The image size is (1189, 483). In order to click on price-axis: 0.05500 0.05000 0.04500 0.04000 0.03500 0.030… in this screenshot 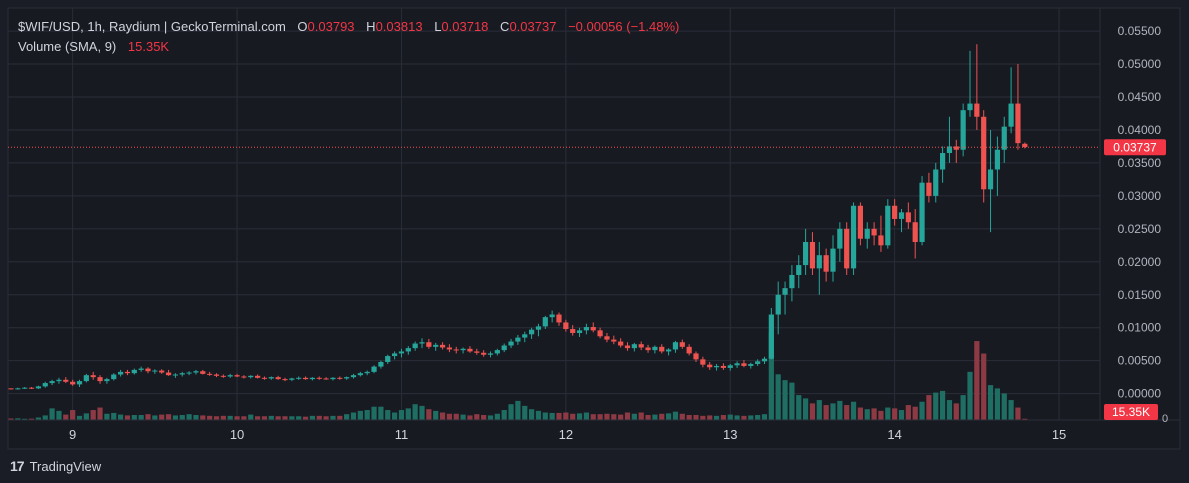, I will do `click(1140, 212)`.